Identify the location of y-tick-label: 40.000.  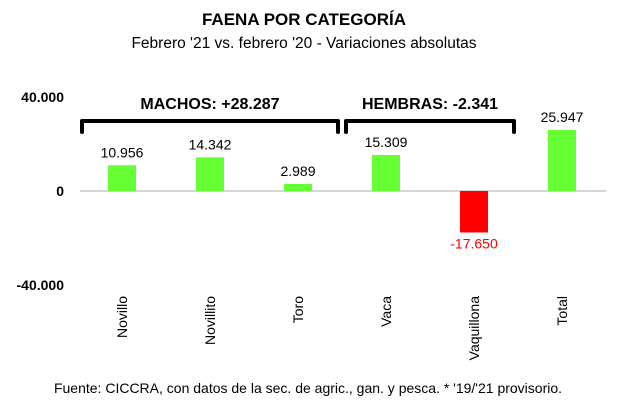
(42, 97).